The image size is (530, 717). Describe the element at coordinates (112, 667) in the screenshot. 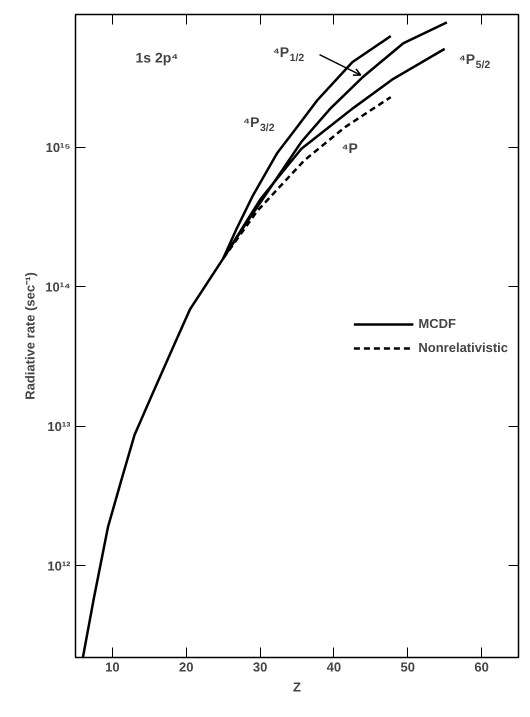

I see `x-tick-label: 10` at that location.